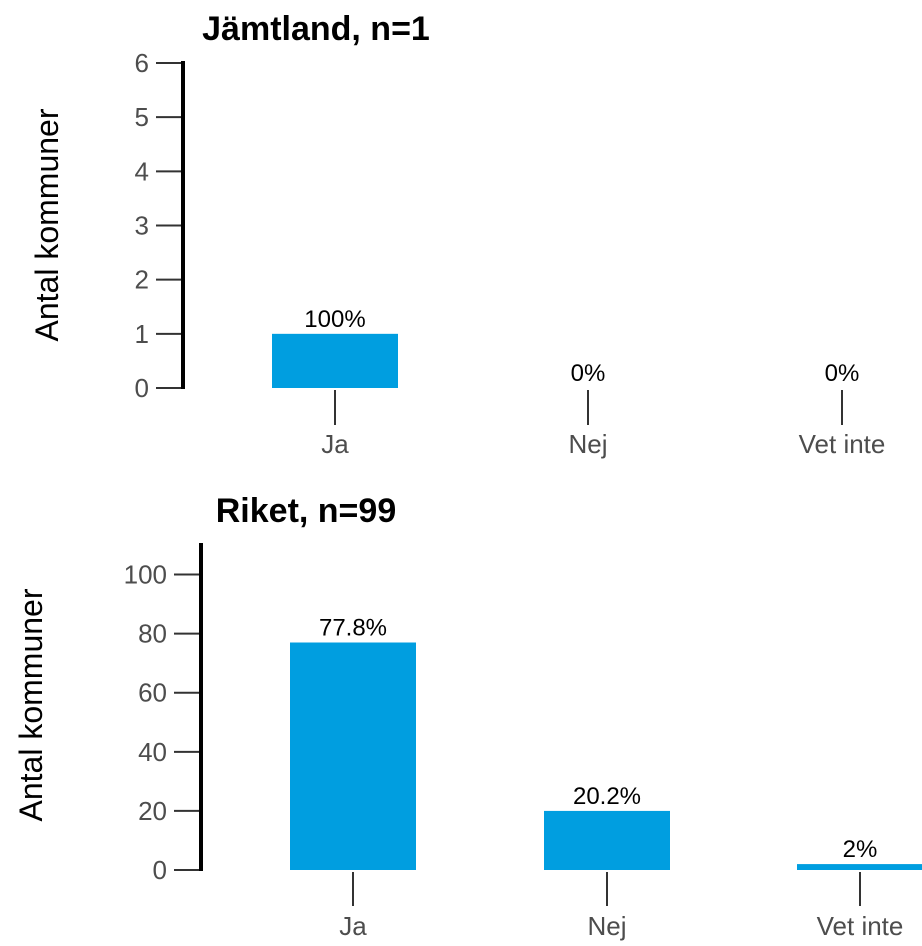  What do you see at coordinates (142, 63) in the screenshot?
I see `y-tick-label: 6` at bounding box center [142, 63].